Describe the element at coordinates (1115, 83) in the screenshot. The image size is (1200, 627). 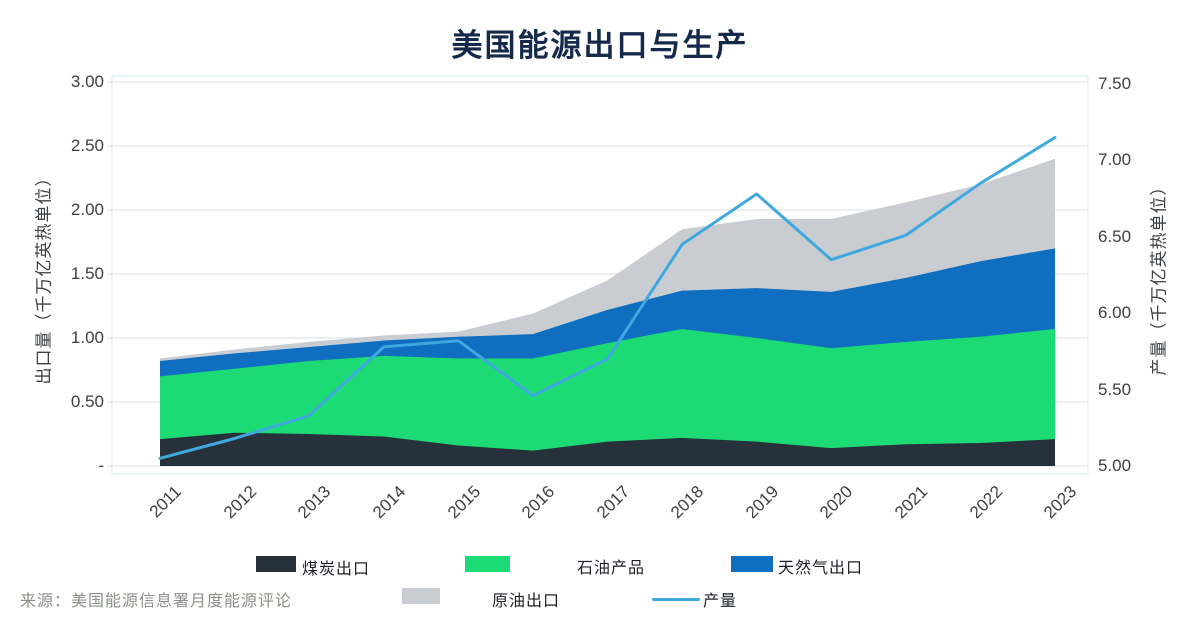
I see `y-axis-right-tick: 7.50` at that location.